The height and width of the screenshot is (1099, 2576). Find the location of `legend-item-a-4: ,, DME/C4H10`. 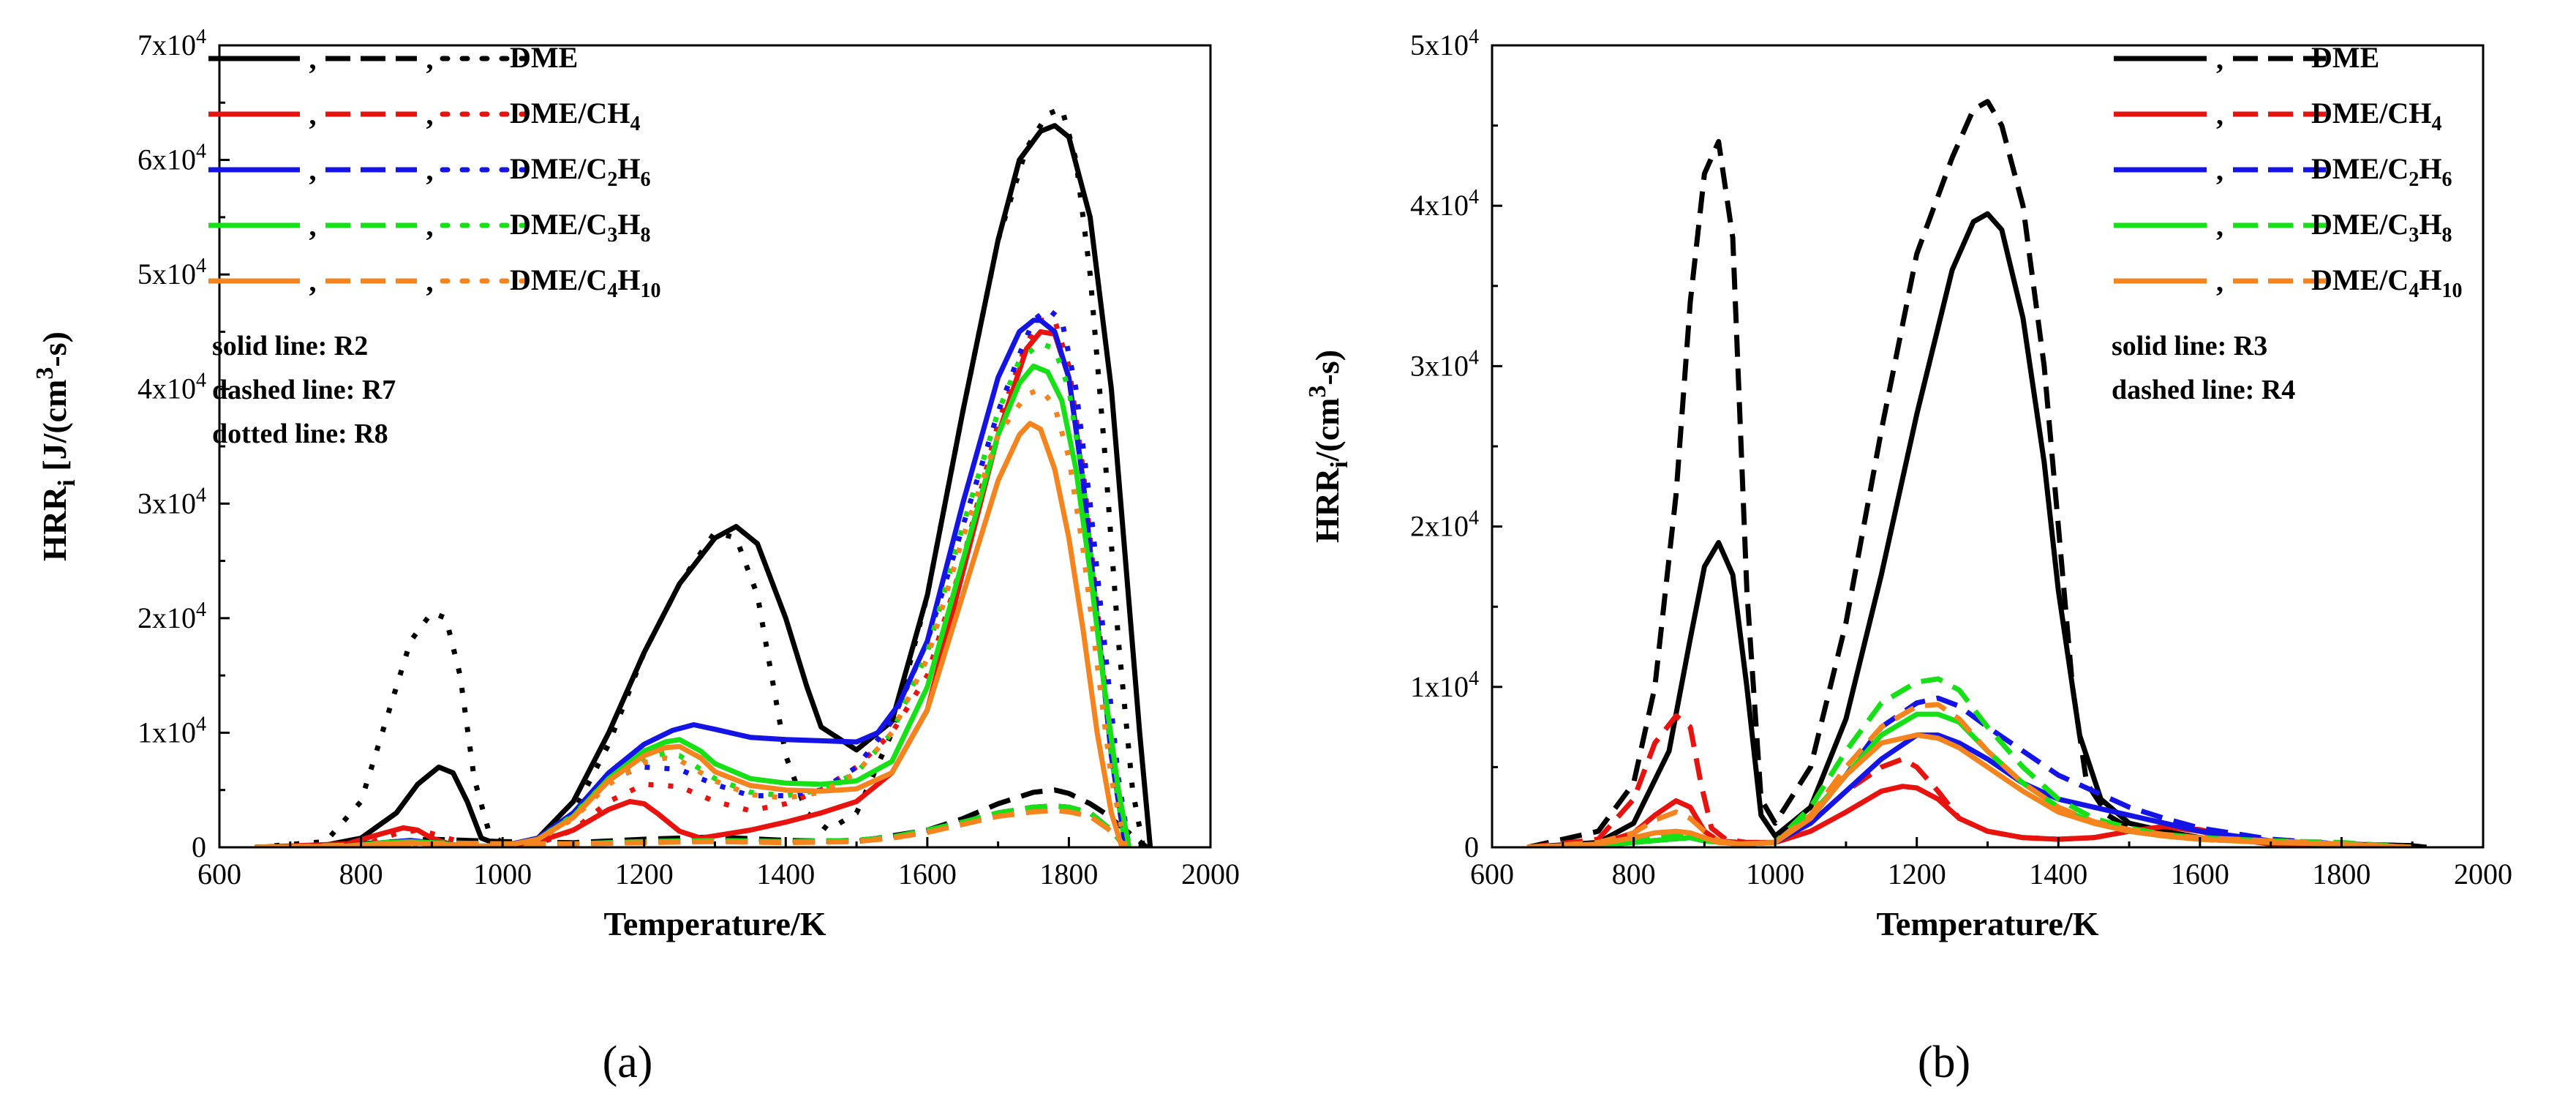

legend-item-a-4: ,, DME/C4H10 is located at coordinates (434, 282).